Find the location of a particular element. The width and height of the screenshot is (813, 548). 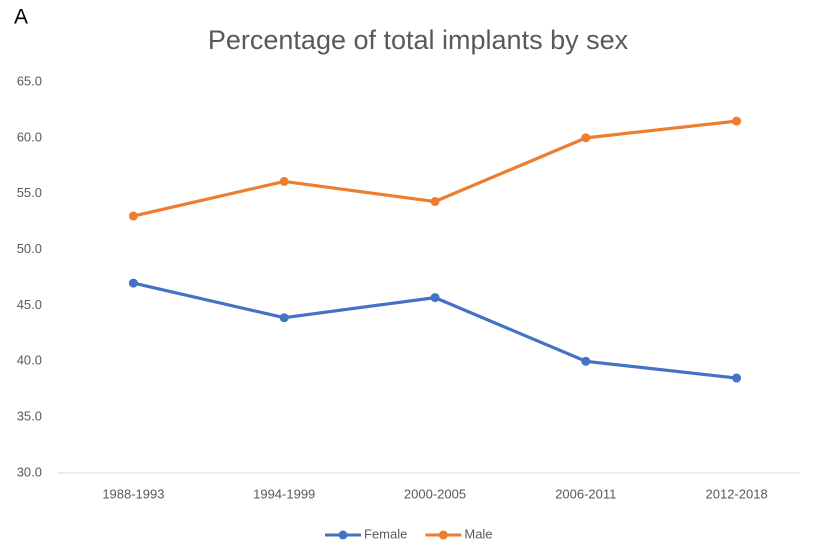

chart-title: Percentage of total implants by sex is located at coordinates (418, 40).